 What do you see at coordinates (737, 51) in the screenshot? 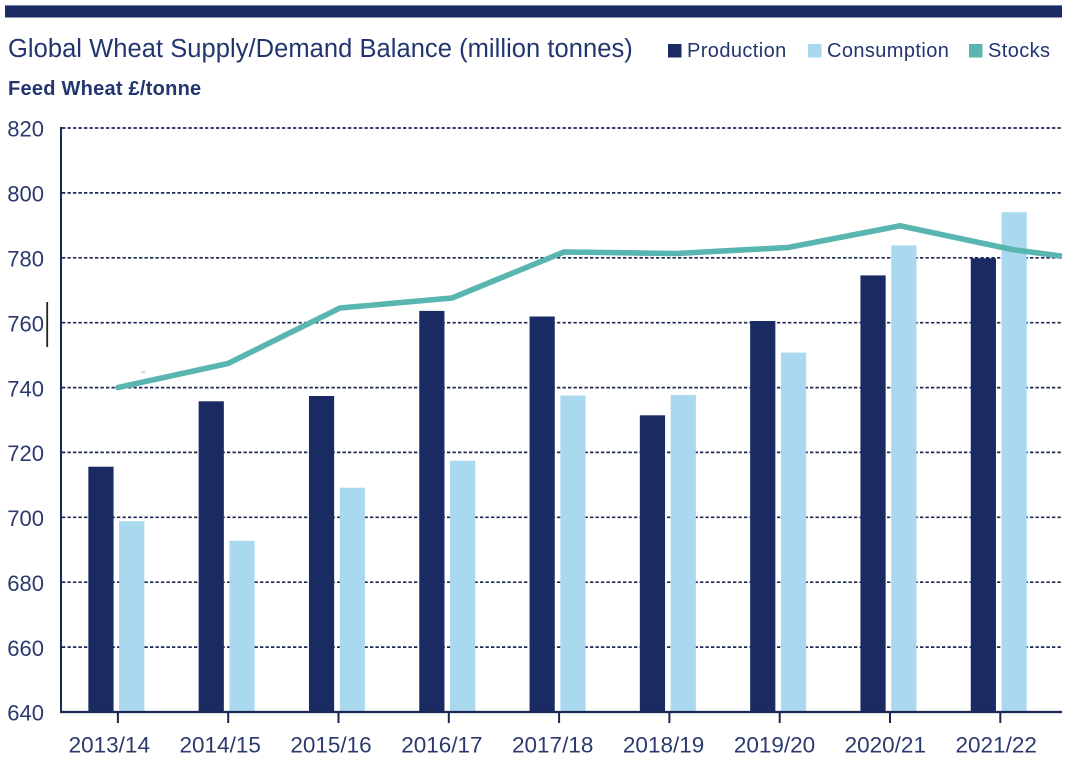
I see `svg-text: Production` at bounding box center [737, 51].